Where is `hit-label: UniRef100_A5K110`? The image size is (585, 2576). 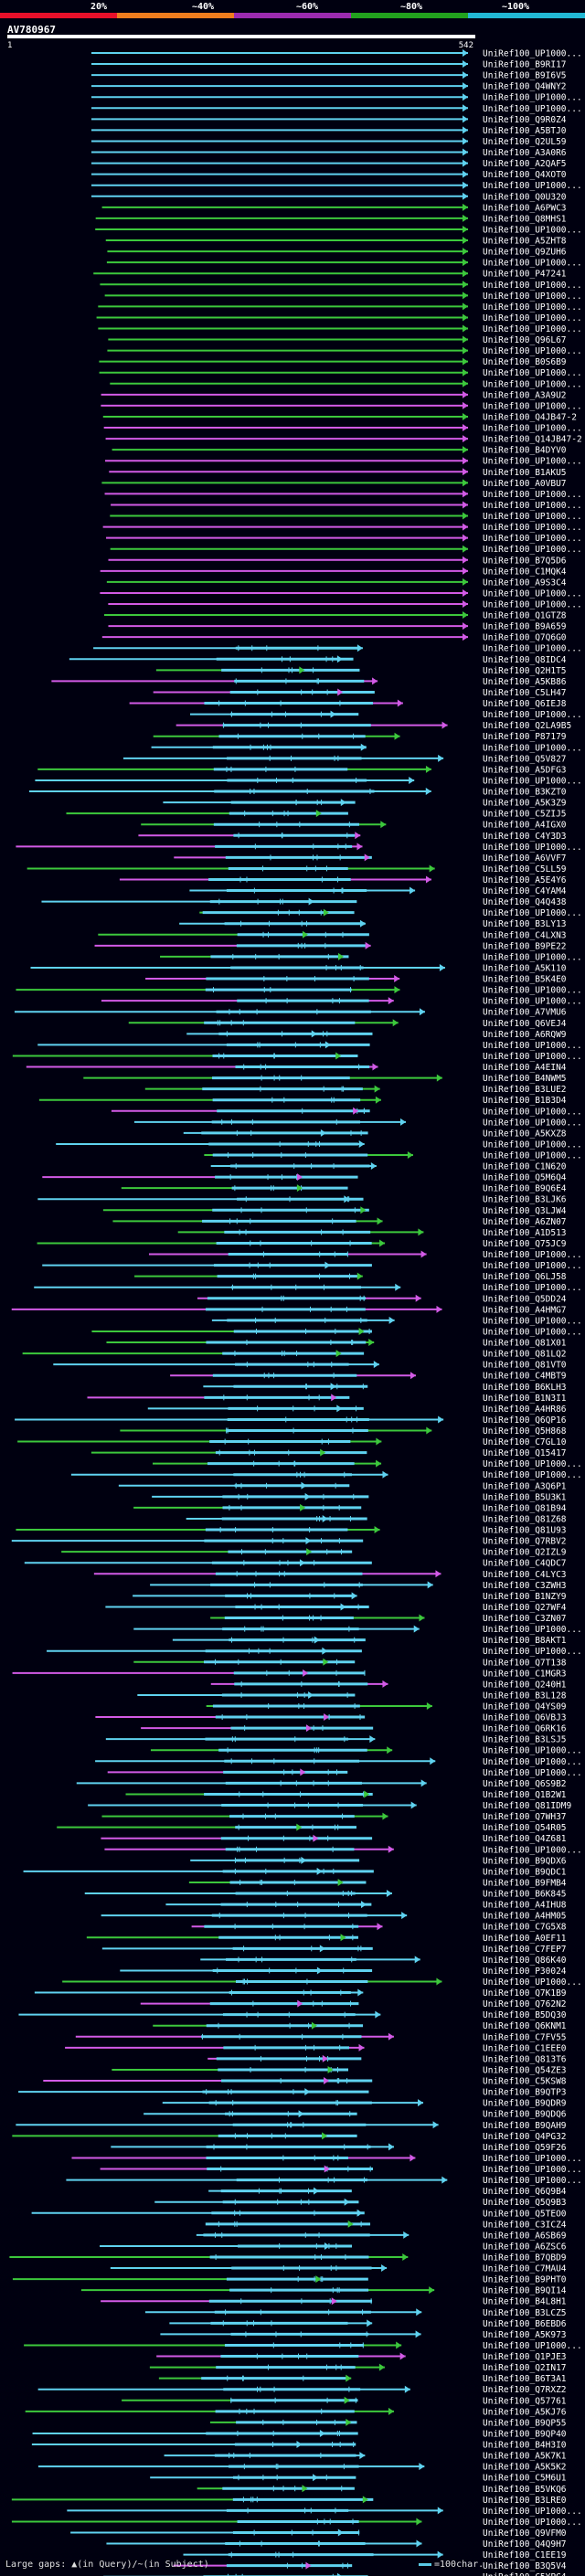
hit-label: UniRef100_A5K110 is located at coordinates (525, 968).